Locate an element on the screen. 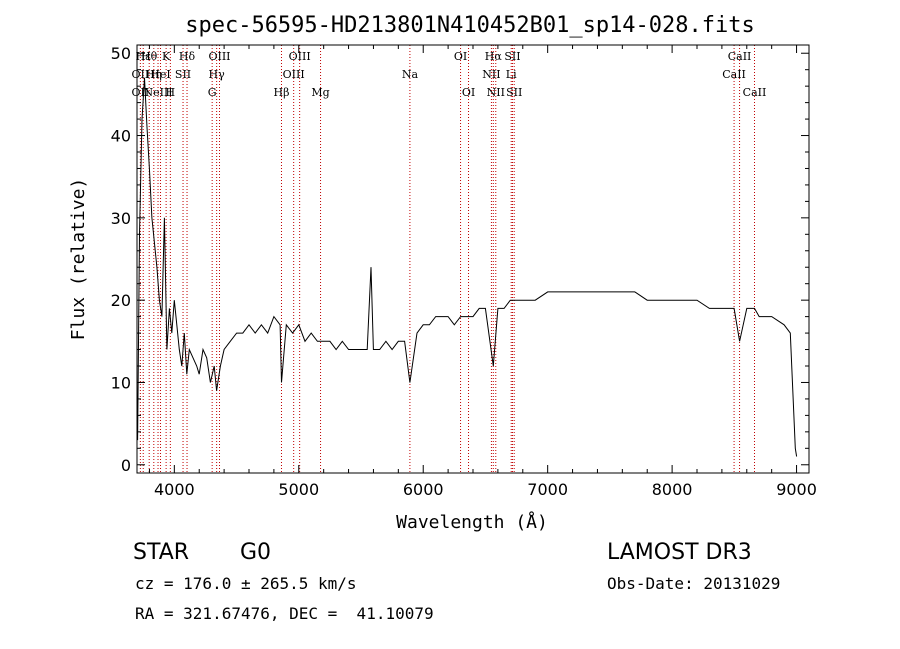 This screenshot has width=900, height=649. x-tick-label: 5000 is located at coordinates (298, 489).